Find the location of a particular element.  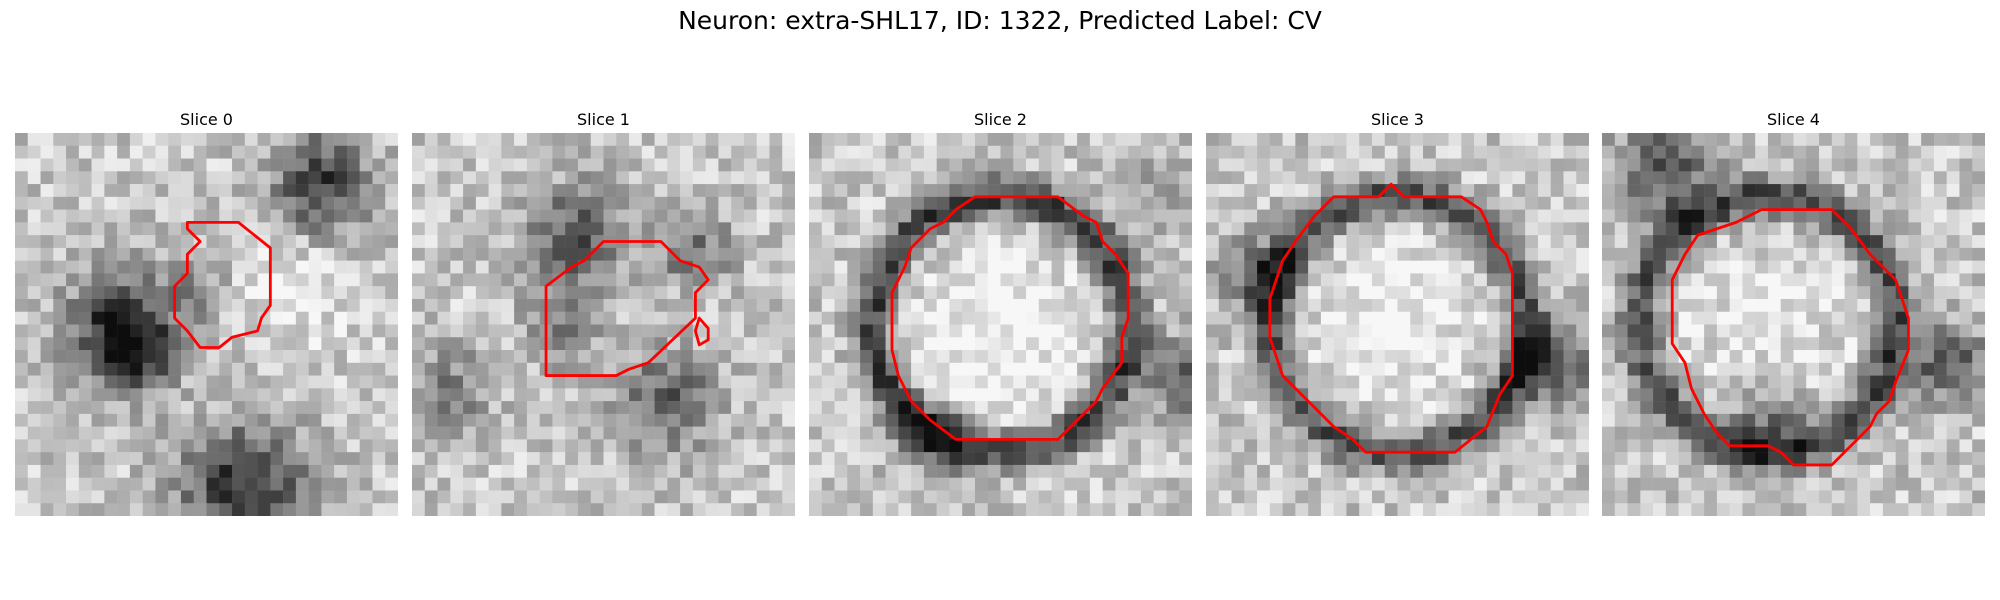

slice-title: Slice 2 is located at coordinates (1000, 119).